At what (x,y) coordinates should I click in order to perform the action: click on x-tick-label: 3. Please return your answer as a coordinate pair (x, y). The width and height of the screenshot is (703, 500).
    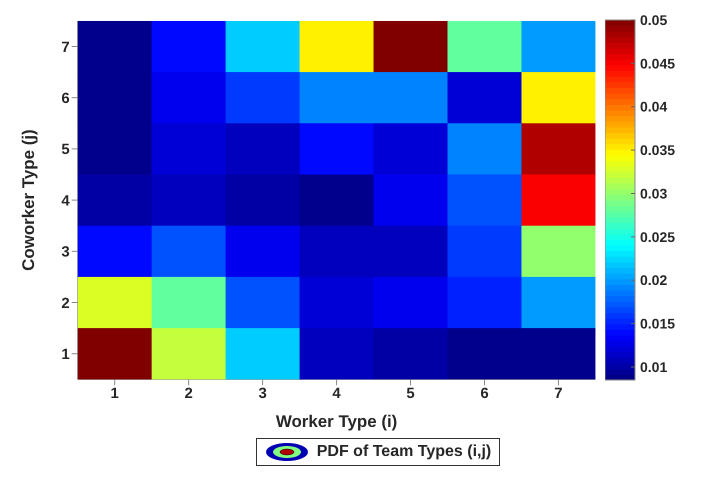
    Looking at the image, I should click on (262, 393).